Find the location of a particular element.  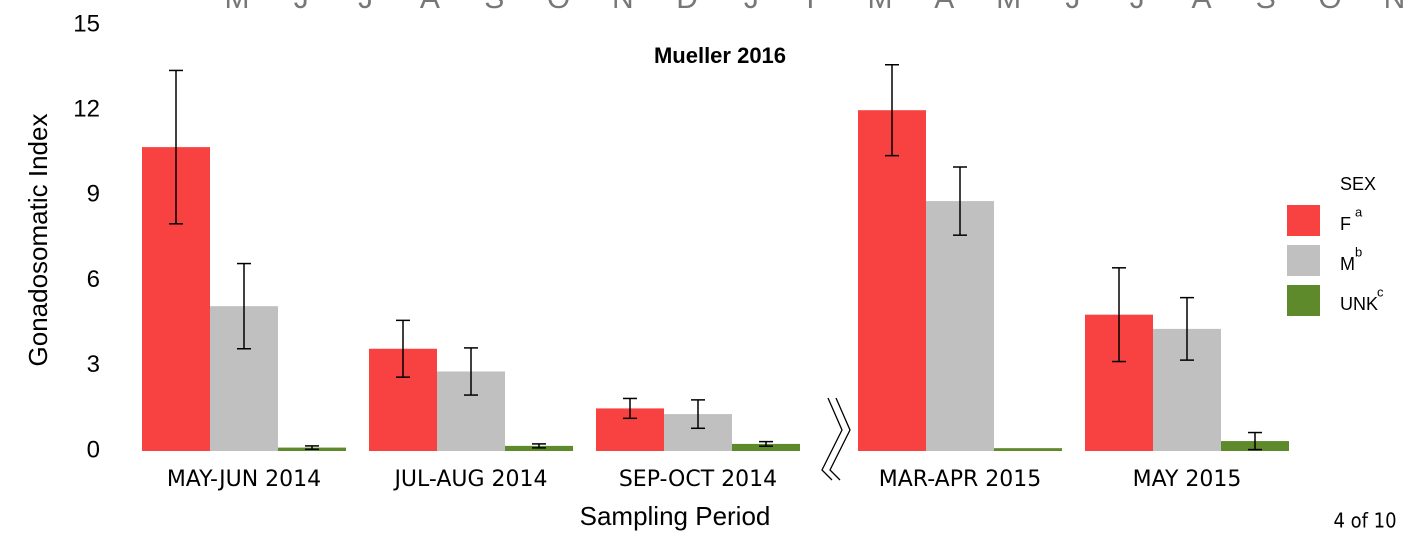

y-tick-label: 6 is located at coordinates (93, 279).